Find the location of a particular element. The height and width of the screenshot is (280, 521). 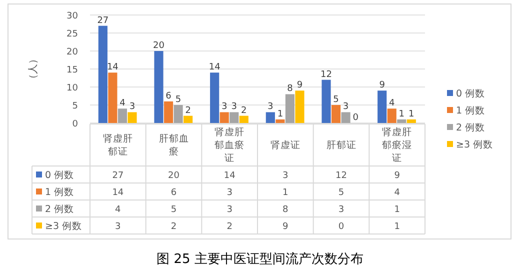

legend-label: 1 例数 is located at coordinates (471, 111).